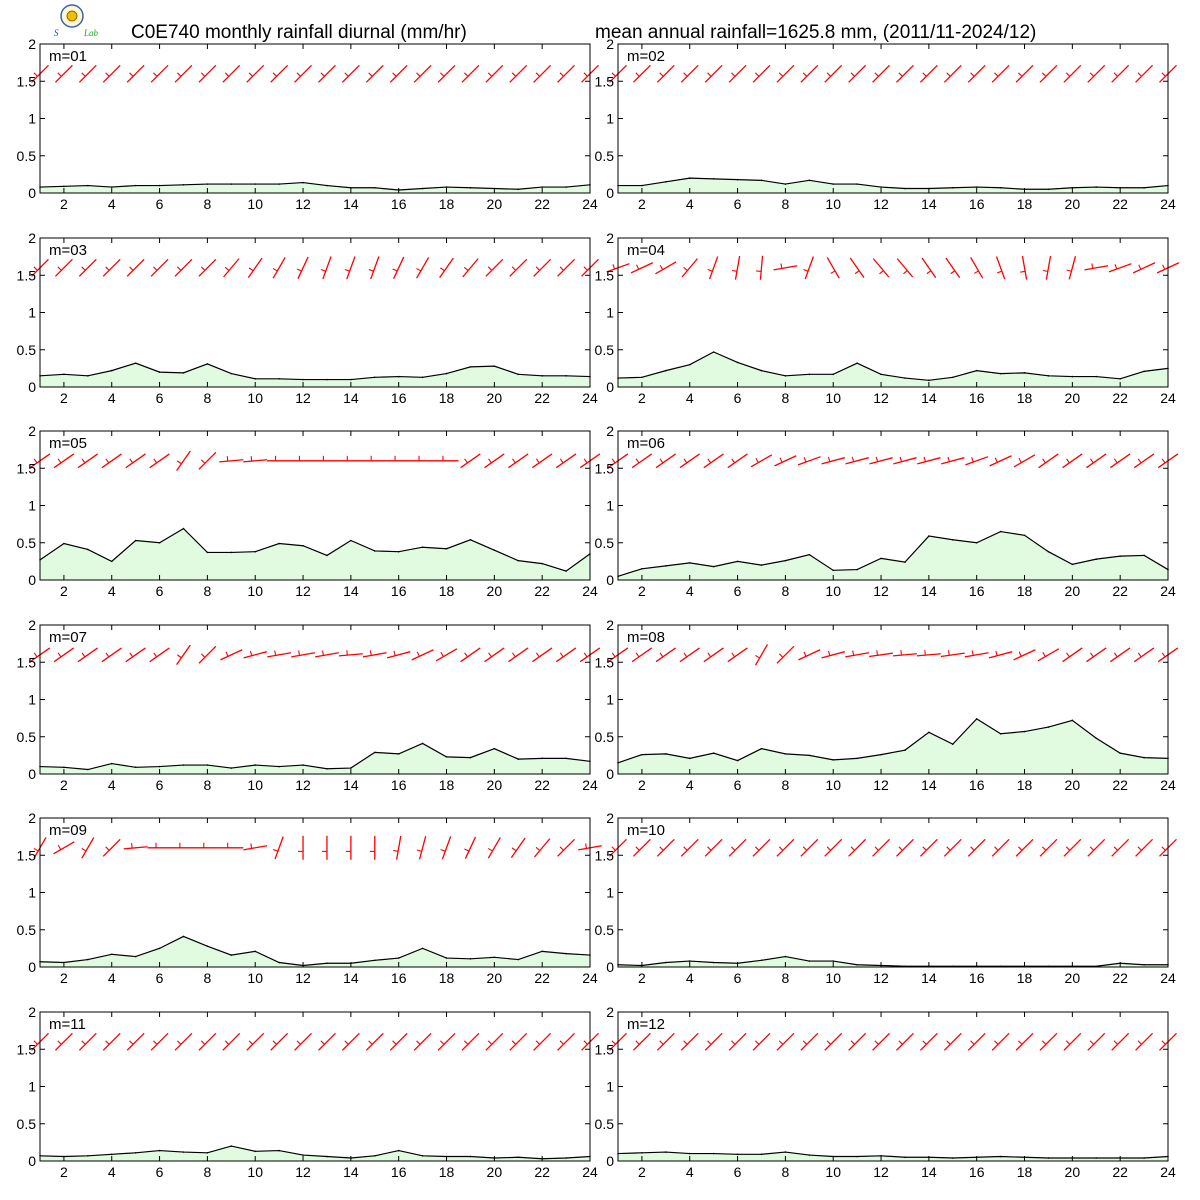  Describe the element at coordinates (32, 387) in the screenshot. I see `y-tick-label: 0` at that location.